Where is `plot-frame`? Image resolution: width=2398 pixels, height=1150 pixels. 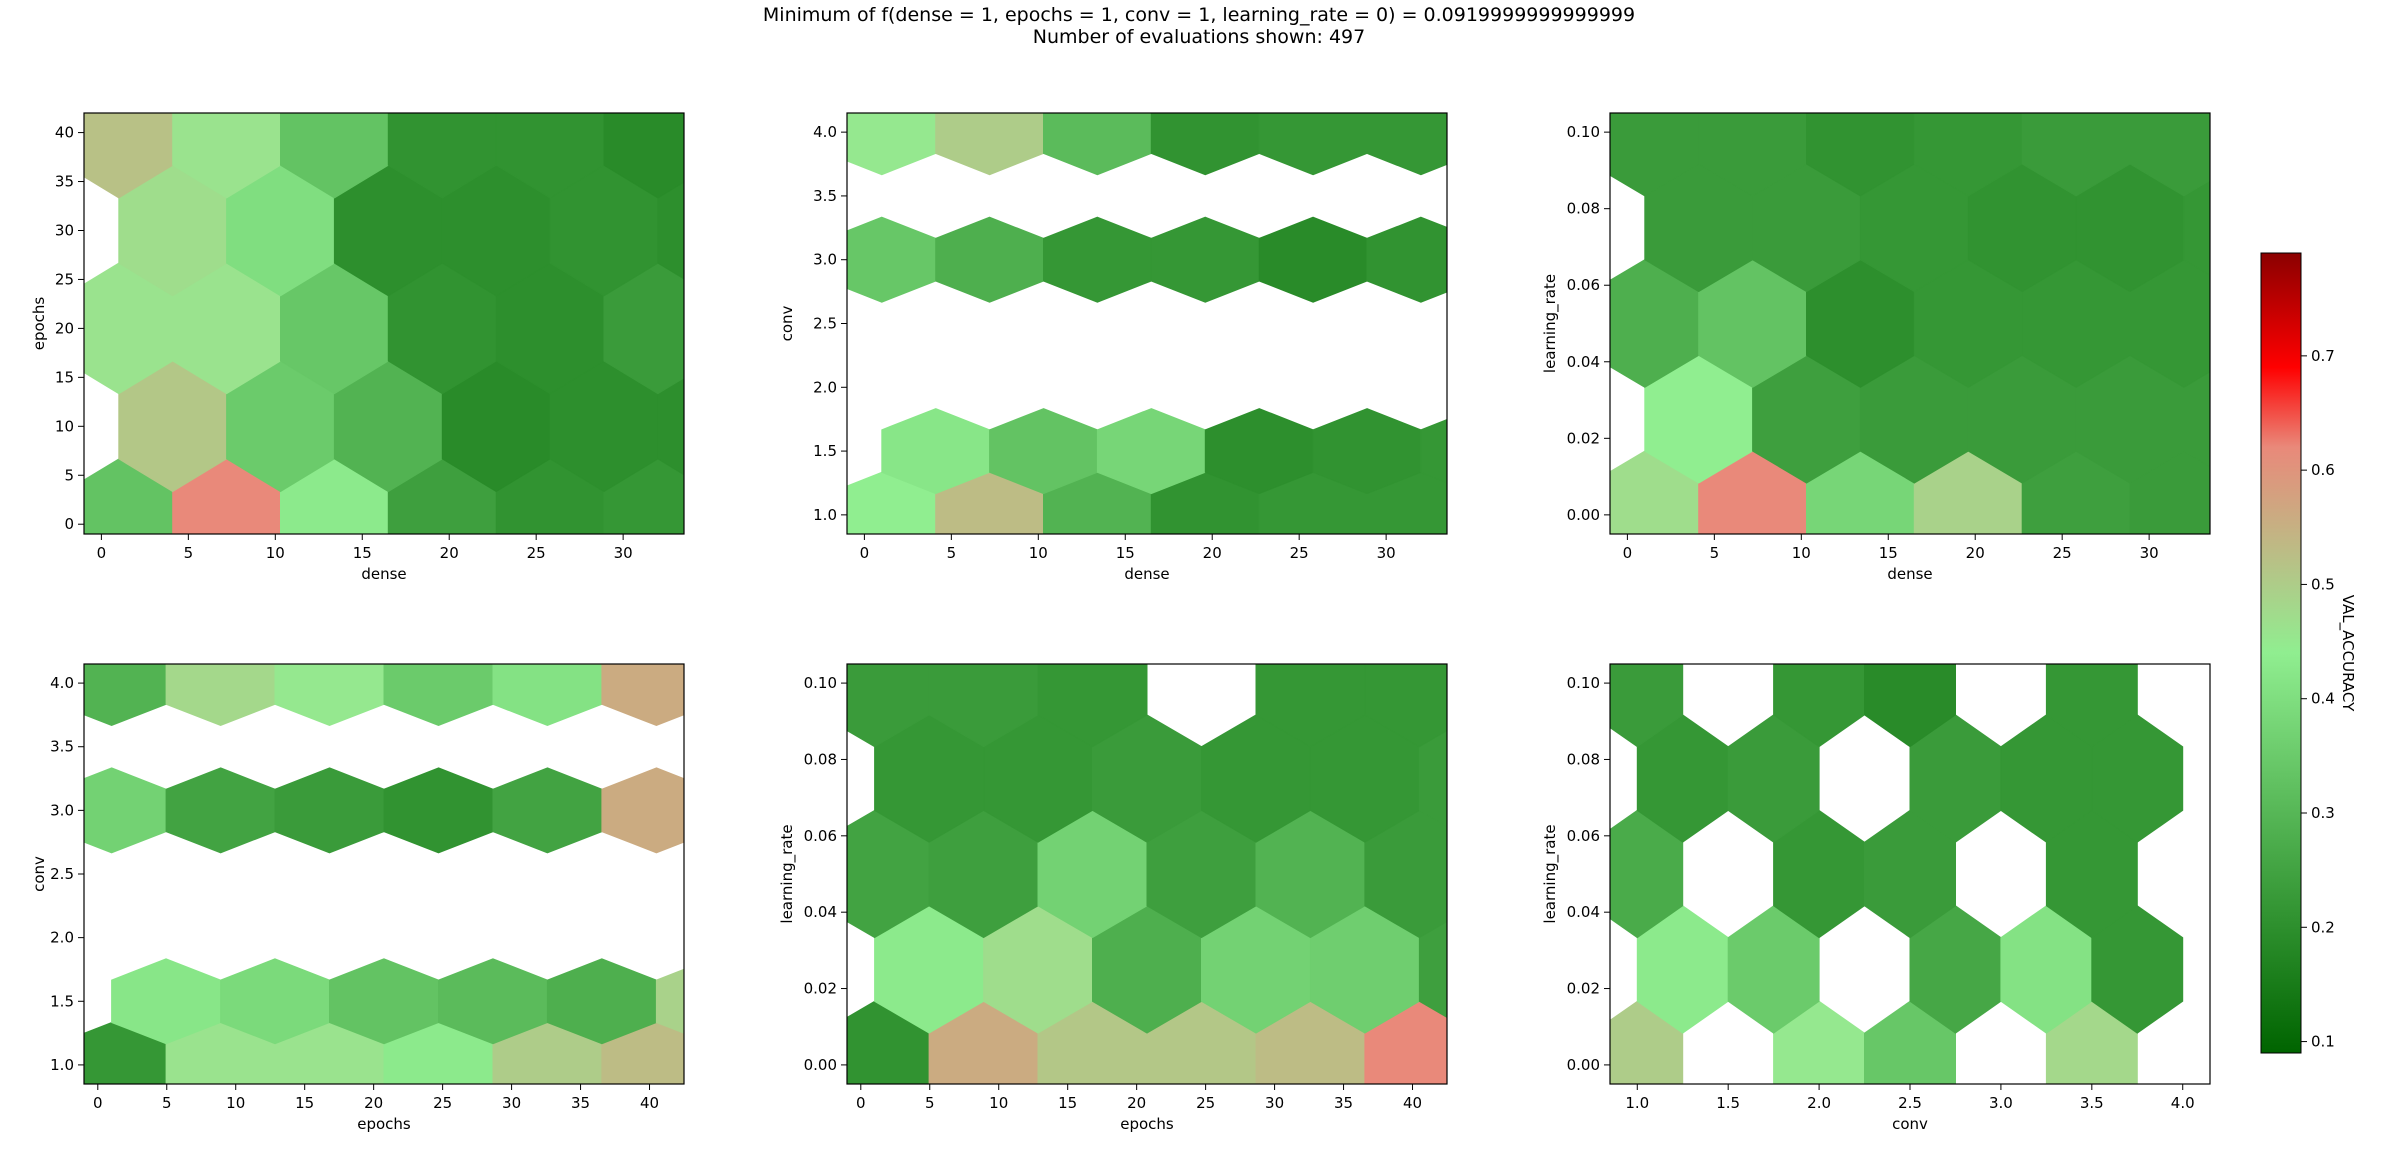 plot-frame is located at coordinates (1147, 874).